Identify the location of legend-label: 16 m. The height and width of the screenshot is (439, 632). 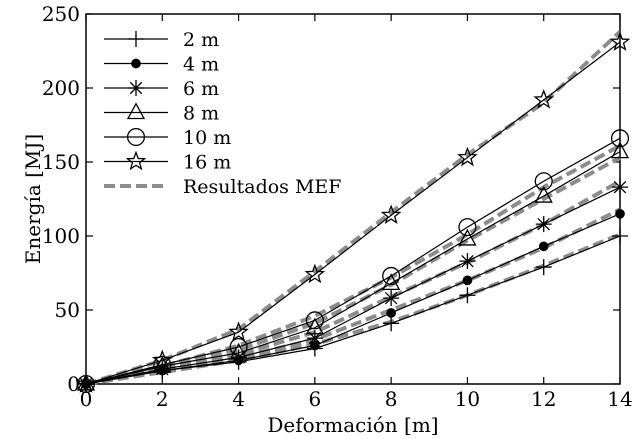
(207, 163).